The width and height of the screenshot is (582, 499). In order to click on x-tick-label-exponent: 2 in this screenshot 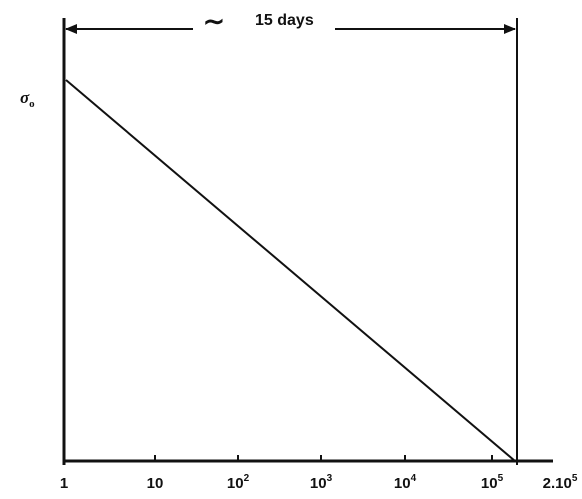, I will do `click(247, 478)`.